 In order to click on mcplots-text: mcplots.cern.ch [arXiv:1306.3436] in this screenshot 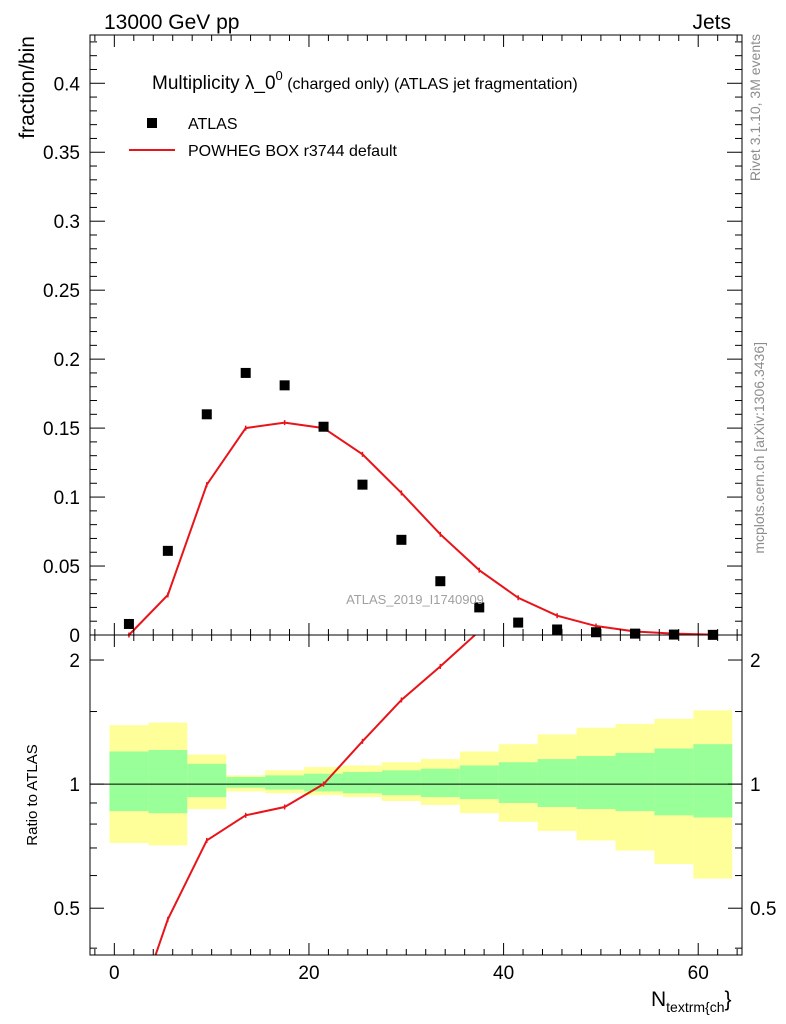, I will do `click(759, 448)`.